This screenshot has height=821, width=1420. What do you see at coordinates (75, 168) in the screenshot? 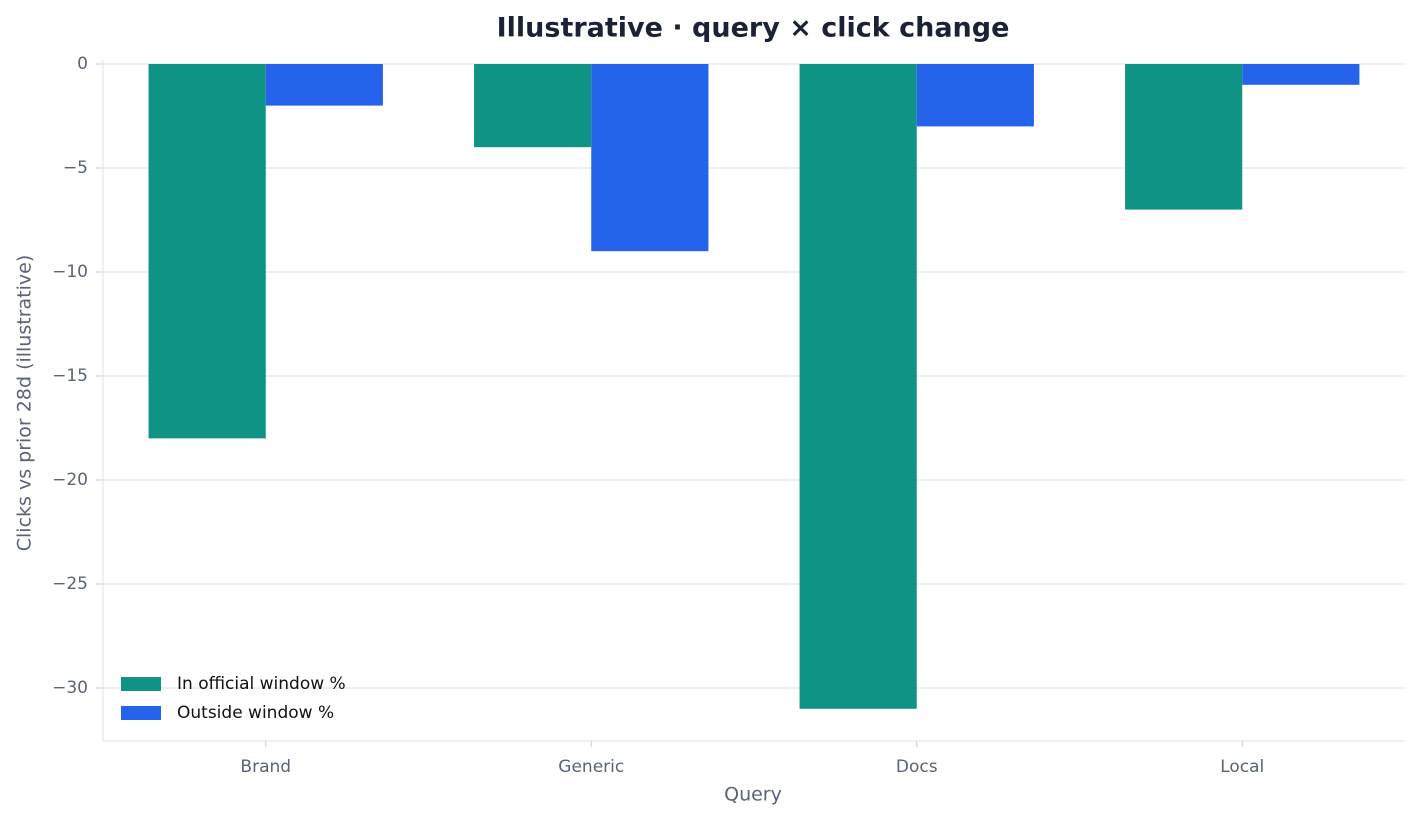
I see `y-tick-label: −5` at bounding box center [75, 168].